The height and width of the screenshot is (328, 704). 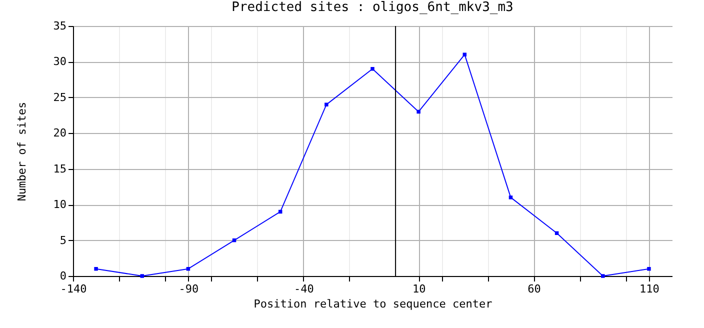 What do you see at coordinates (73, 289) in the screenshot?
I see `x-tick-label: -140` at bounding box center [73, 289].